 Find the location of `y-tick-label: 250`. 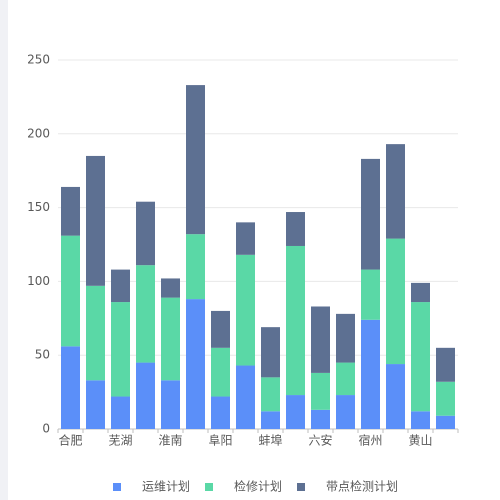

y-tick-label: 250 is located at coordinates (38, 60).